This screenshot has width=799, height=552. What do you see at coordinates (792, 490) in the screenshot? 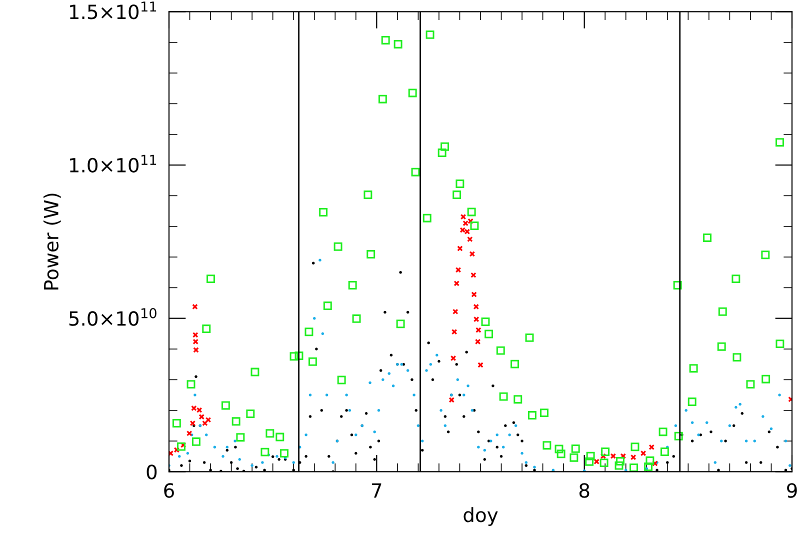
I see `x-tick-label: 9` at bounding box center [792, 490].